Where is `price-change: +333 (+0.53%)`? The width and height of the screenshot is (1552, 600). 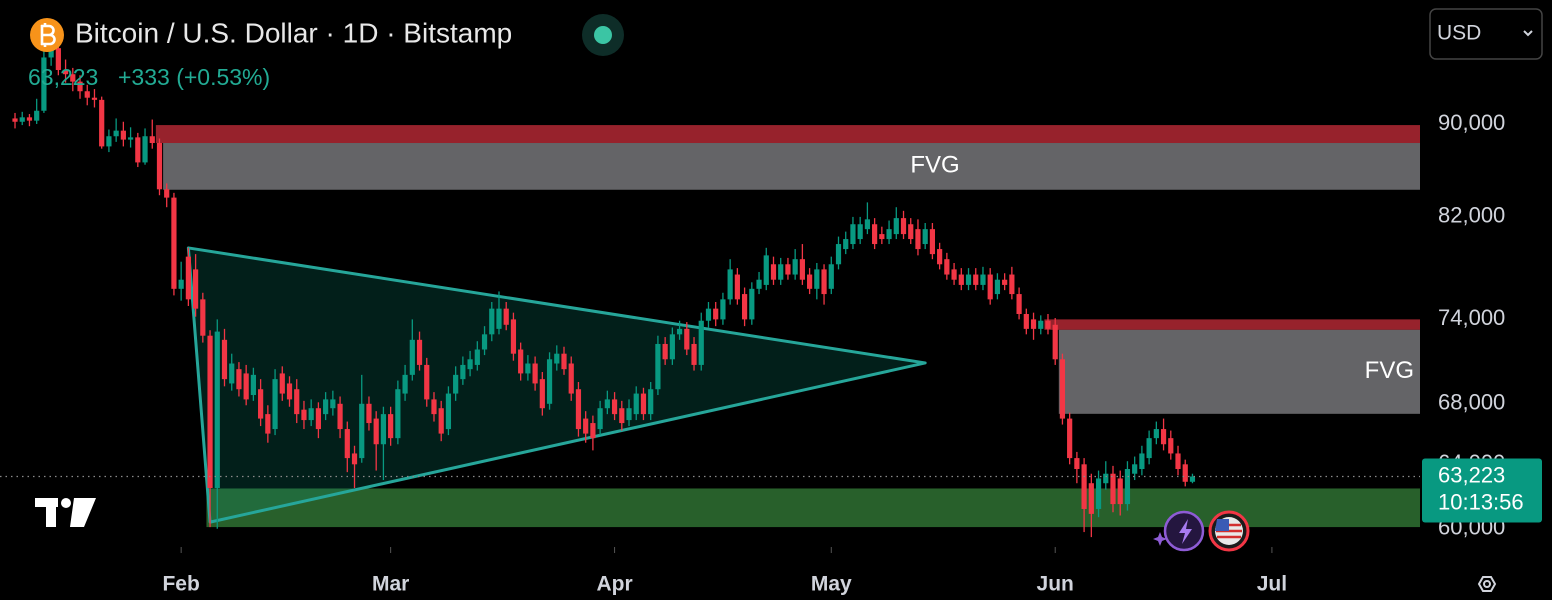
price-change: +333 (+0.53%) is located at coordinates (194, 77).